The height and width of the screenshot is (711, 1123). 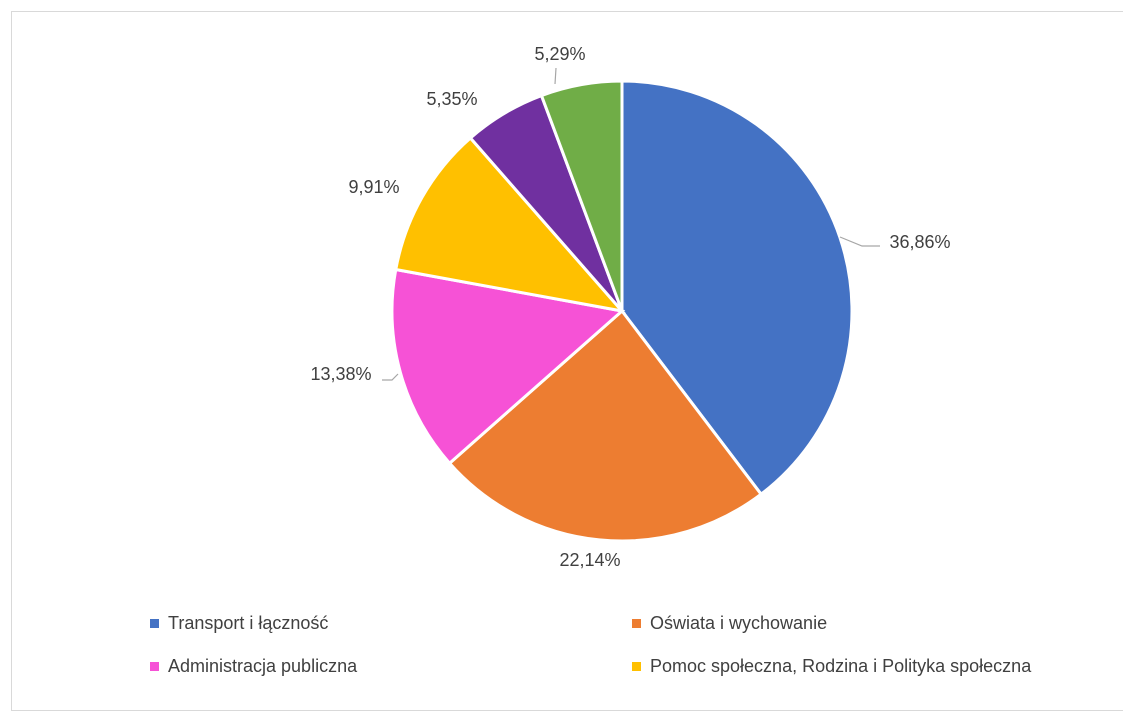 I want to click on legend-label-1: Transport i łączność, so click(x=248, y=623).